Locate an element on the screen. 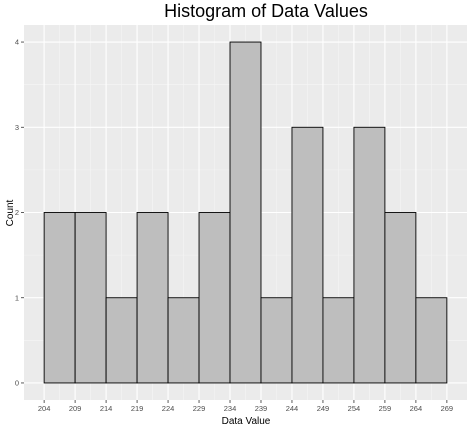  y-tick-label: 1 is located at coordinates (17, 297).